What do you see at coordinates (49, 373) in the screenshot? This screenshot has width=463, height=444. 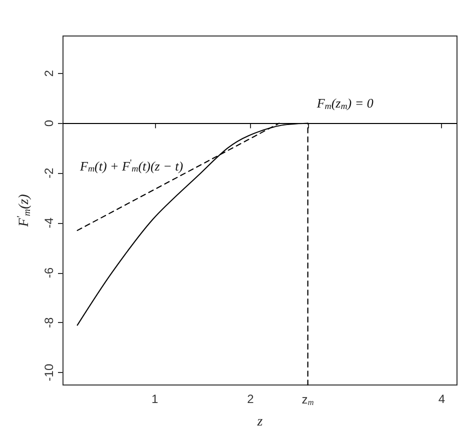 I see `y-tick-label: -10` at bounding box center [49, 373].